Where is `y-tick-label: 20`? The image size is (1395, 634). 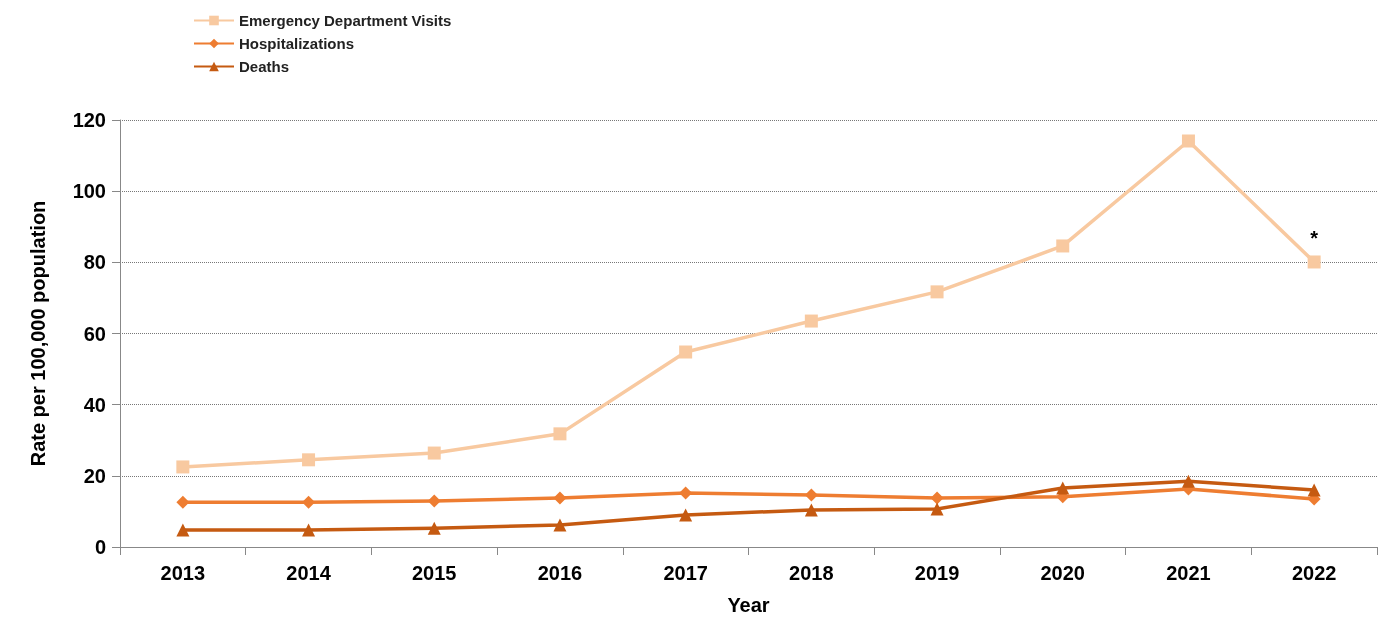
y-tick-label: 20 is located at coordinates (94, 475).